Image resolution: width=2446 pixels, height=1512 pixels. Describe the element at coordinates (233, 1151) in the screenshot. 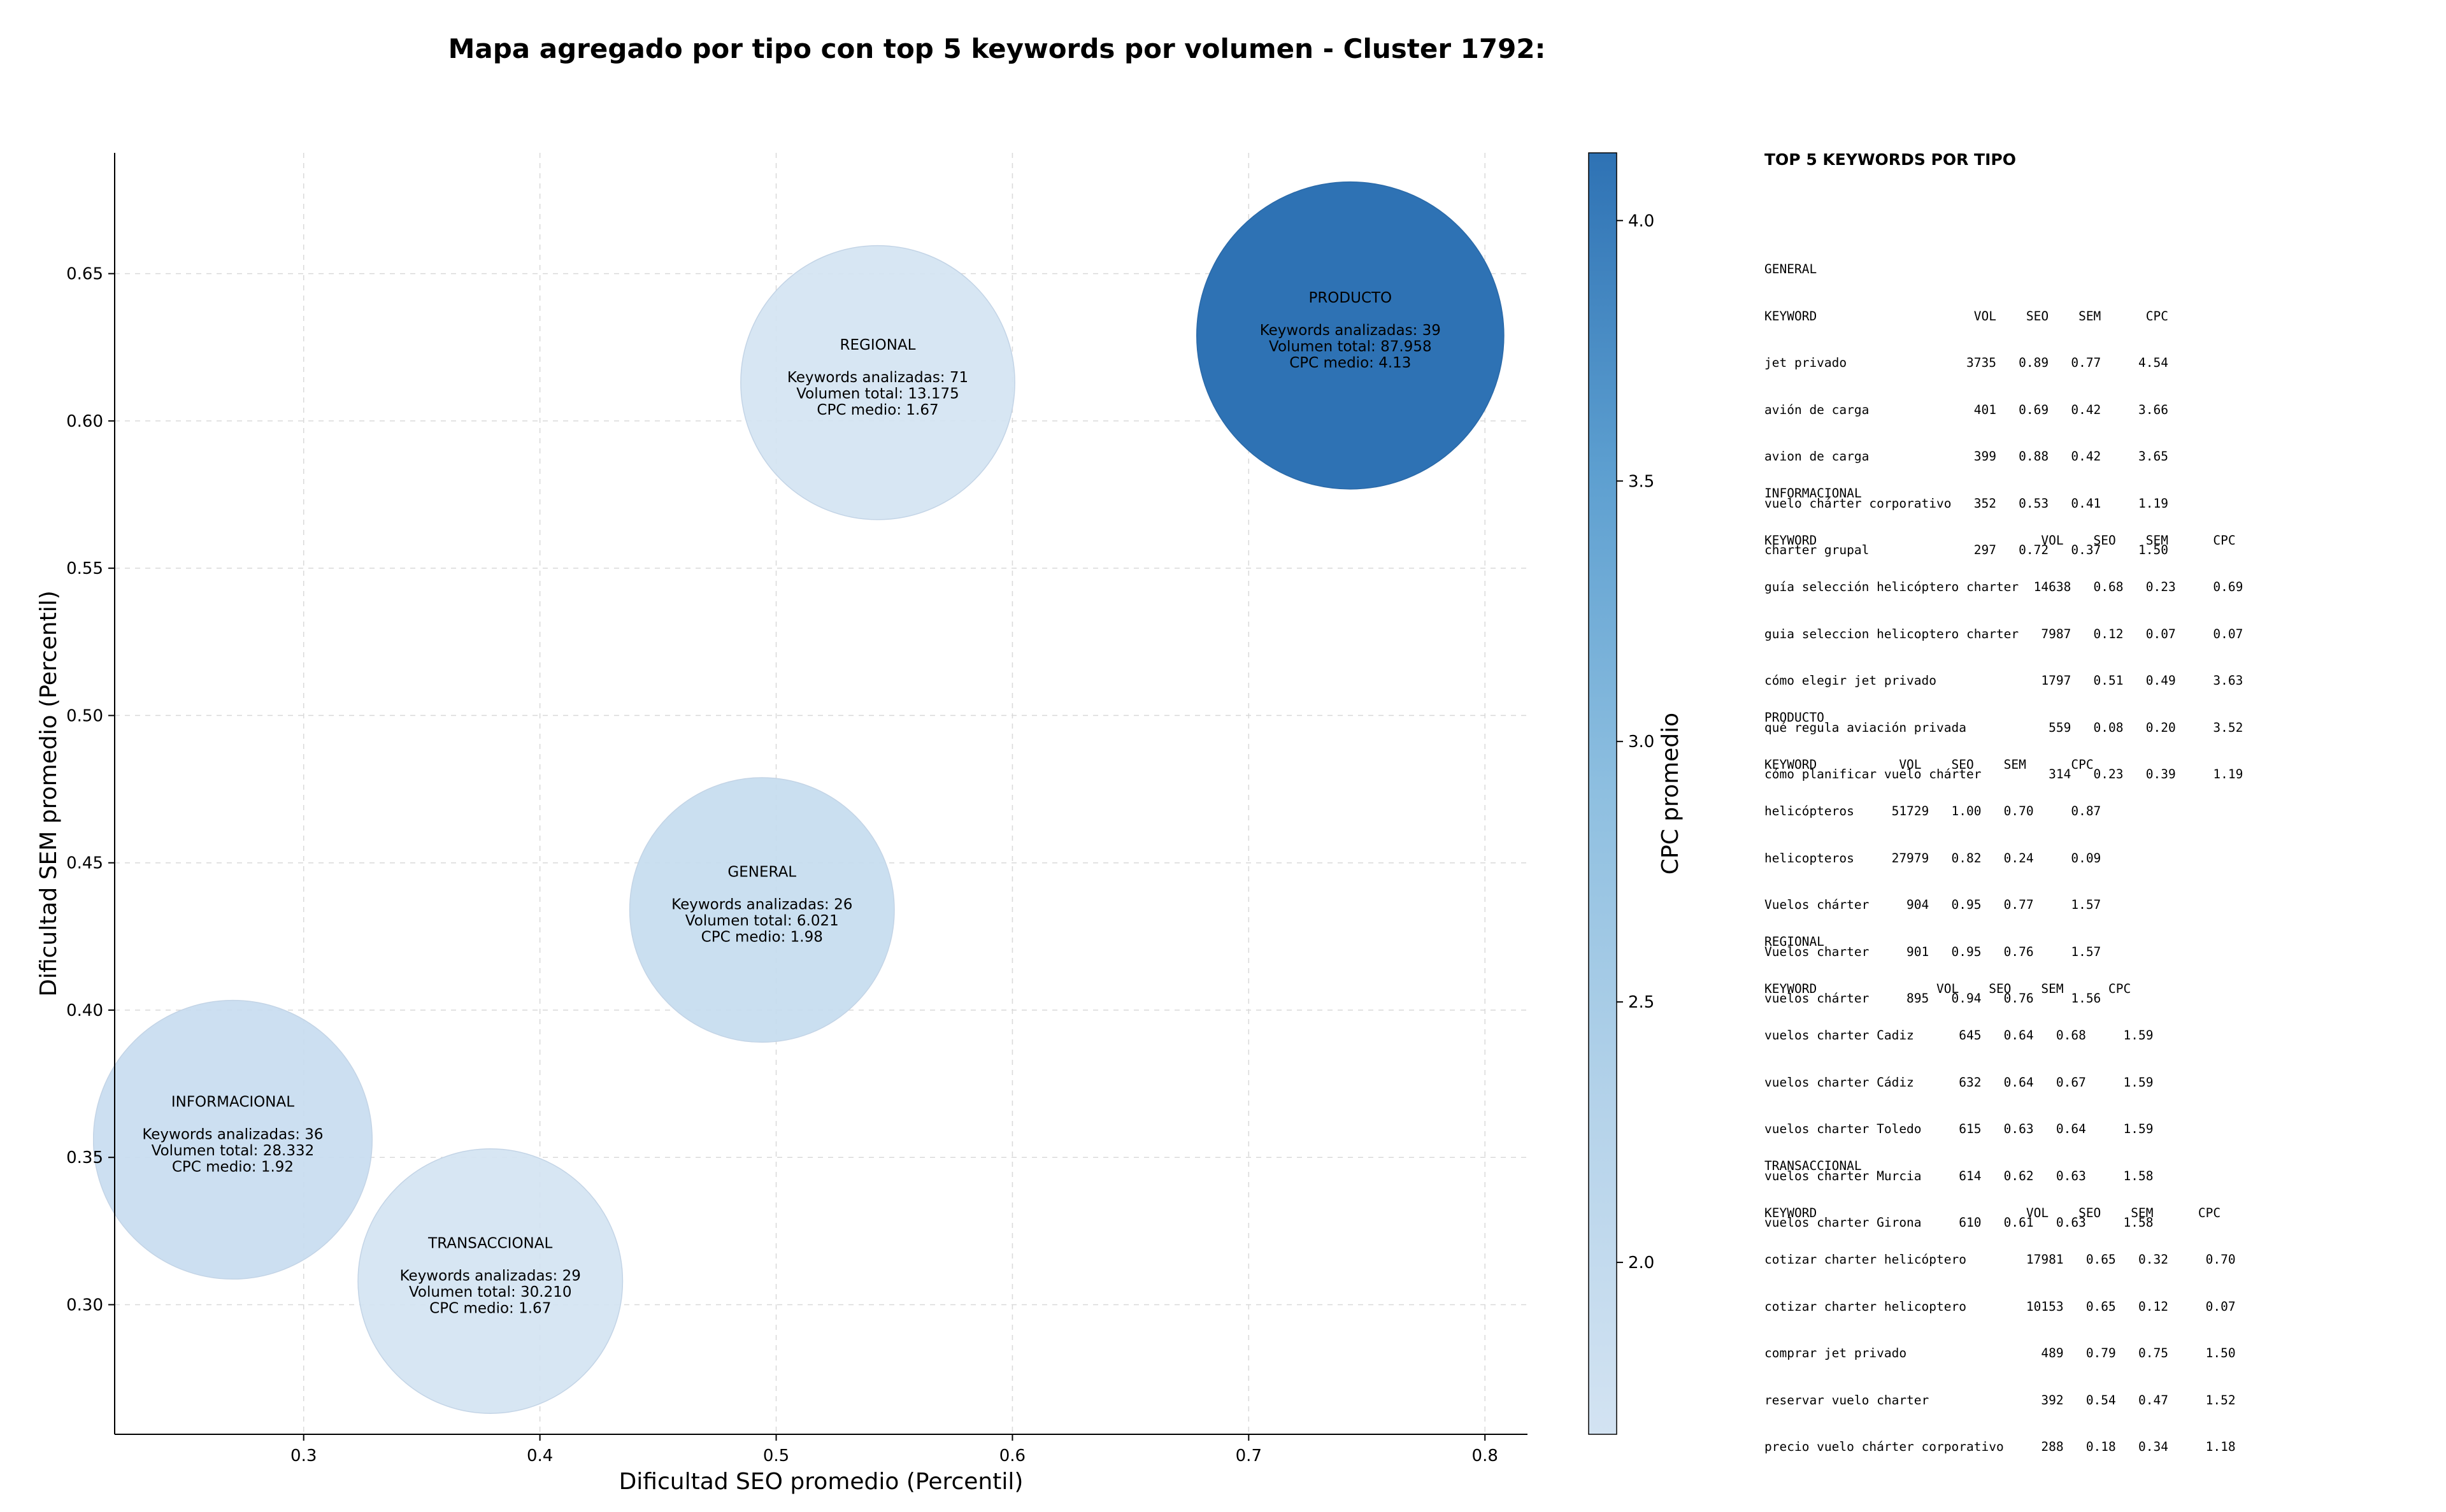

I see `bubble-stat-label: Volumen total: 28.332` at that location.